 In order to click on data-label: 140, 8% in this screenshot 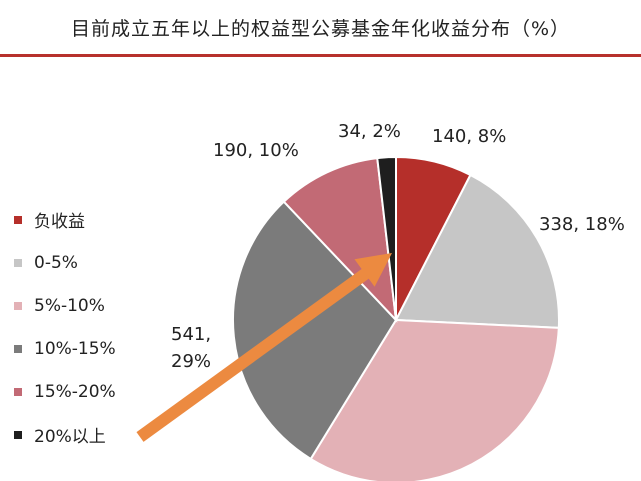, I will do `click(469, 136)`.